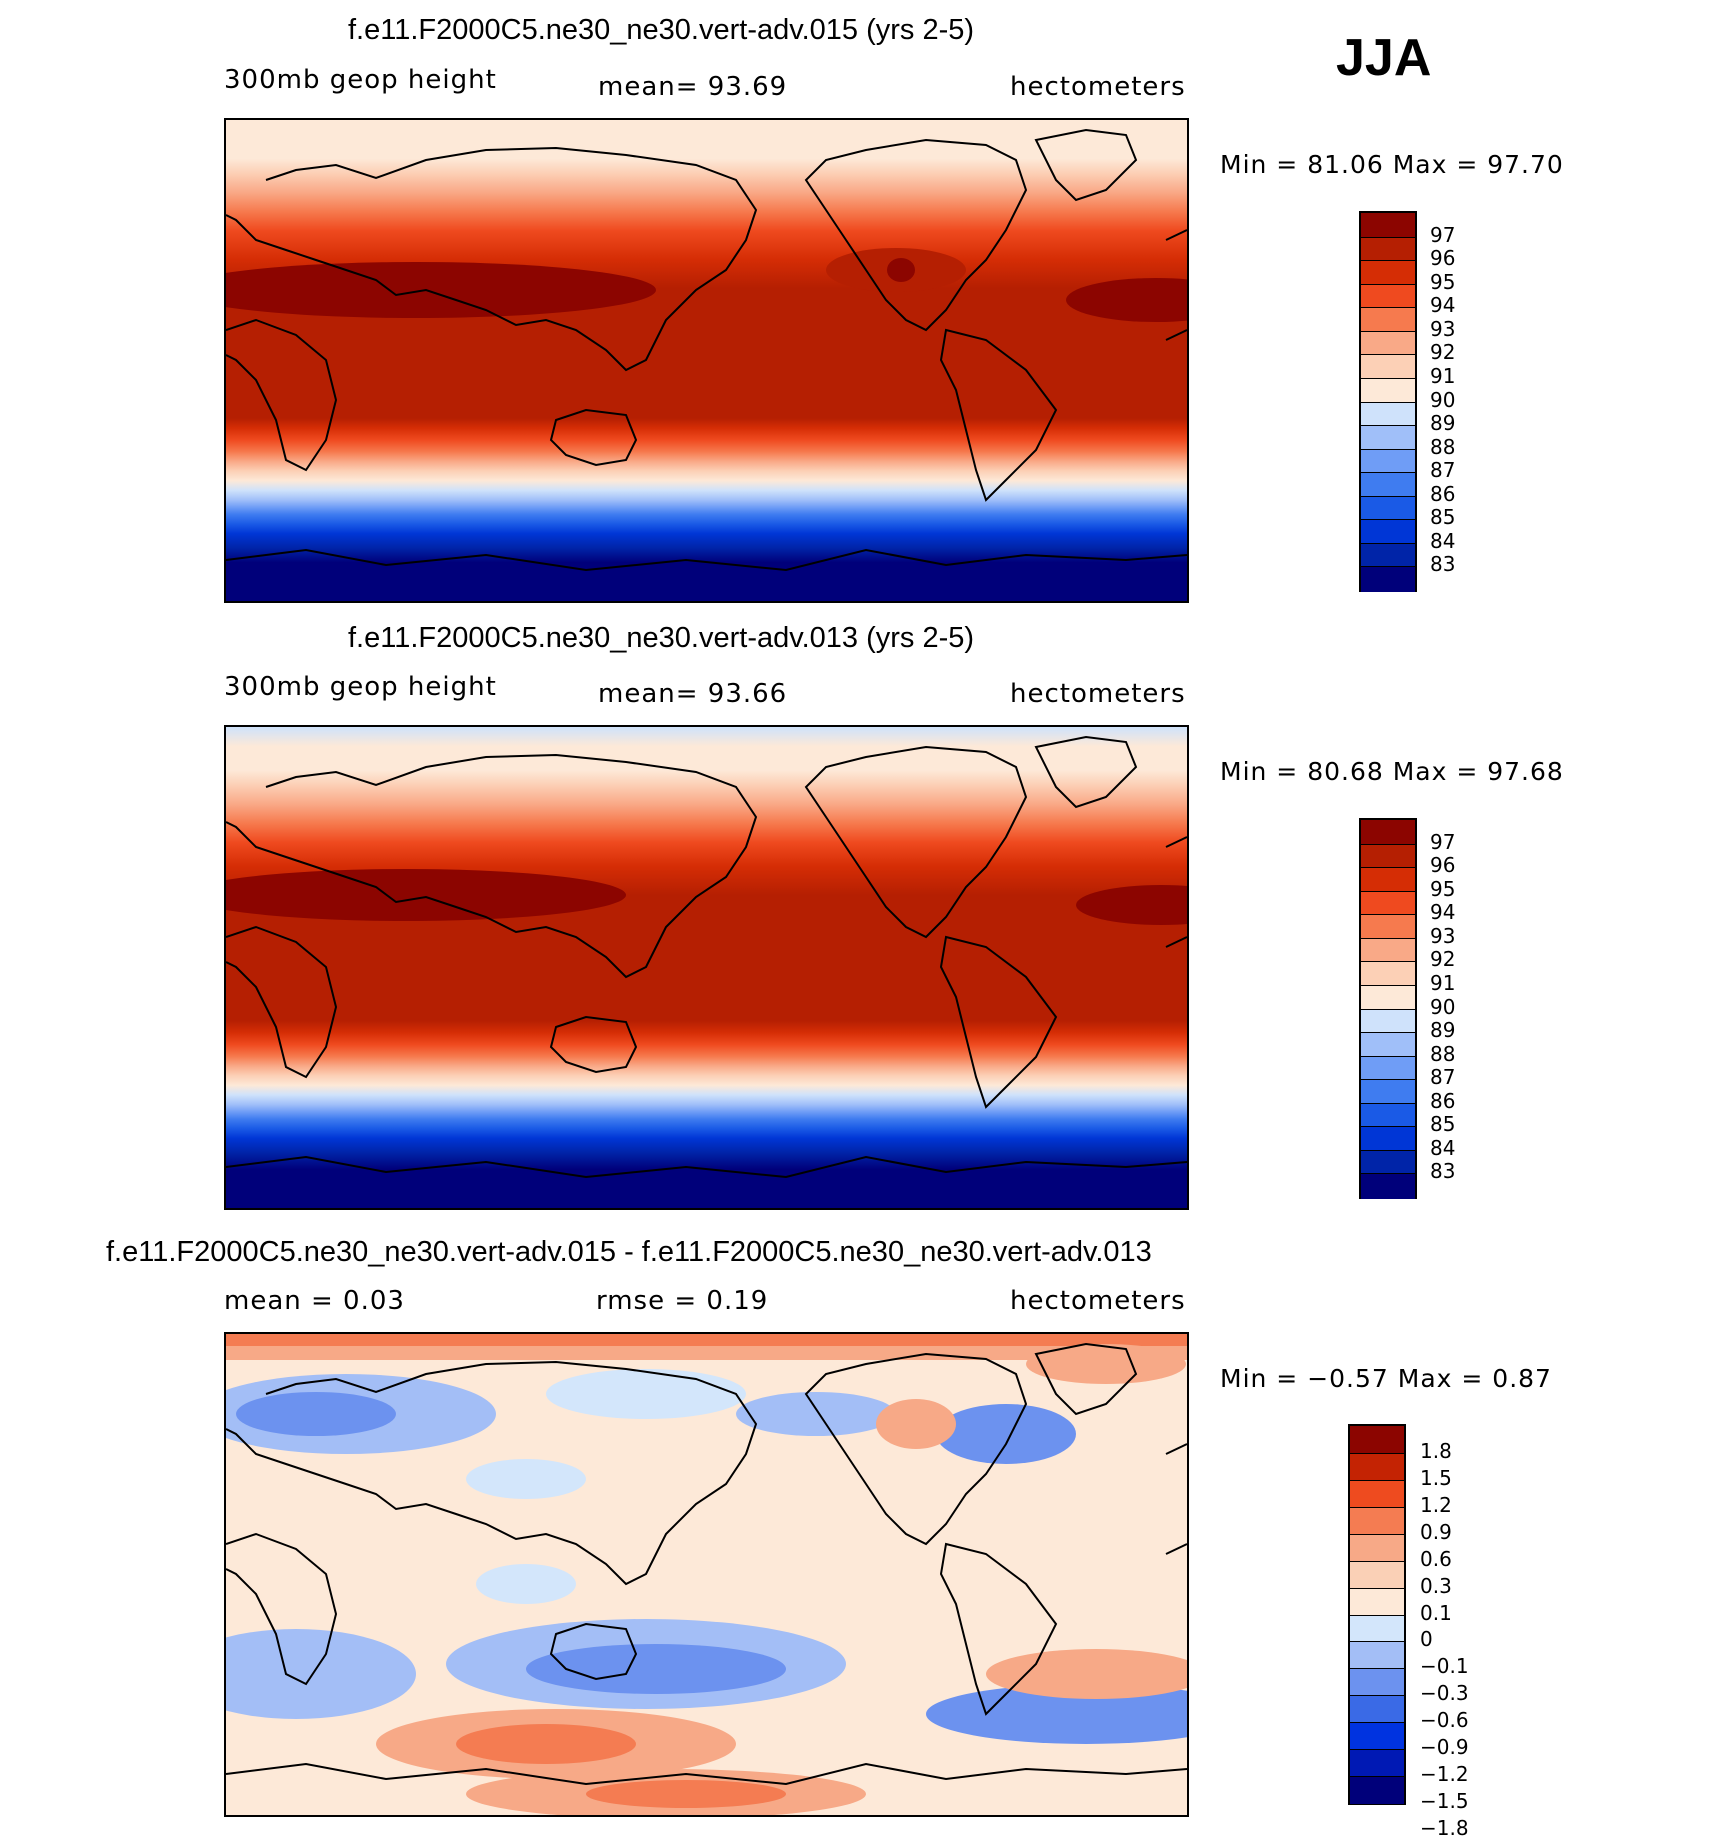 This screenshot has width=1710, height=1840. I want to click on panel3-pos-alaska, so click(916, 1424).